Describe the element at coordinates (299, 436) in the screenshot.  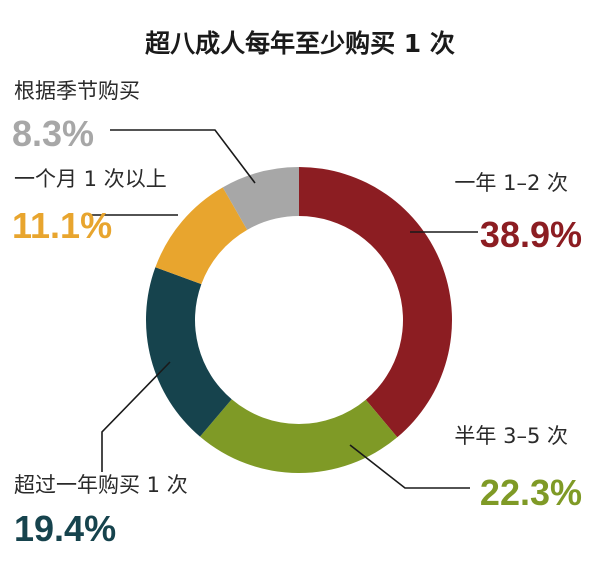
I see `slice-3-5-per-half-year` at that location.